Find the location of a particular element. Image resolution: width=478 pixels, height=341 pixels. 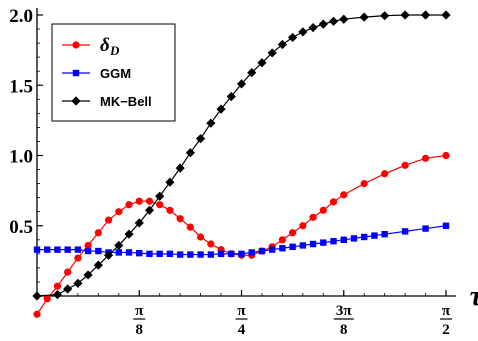

legend-label: δ is located at coordinates (105, 45).